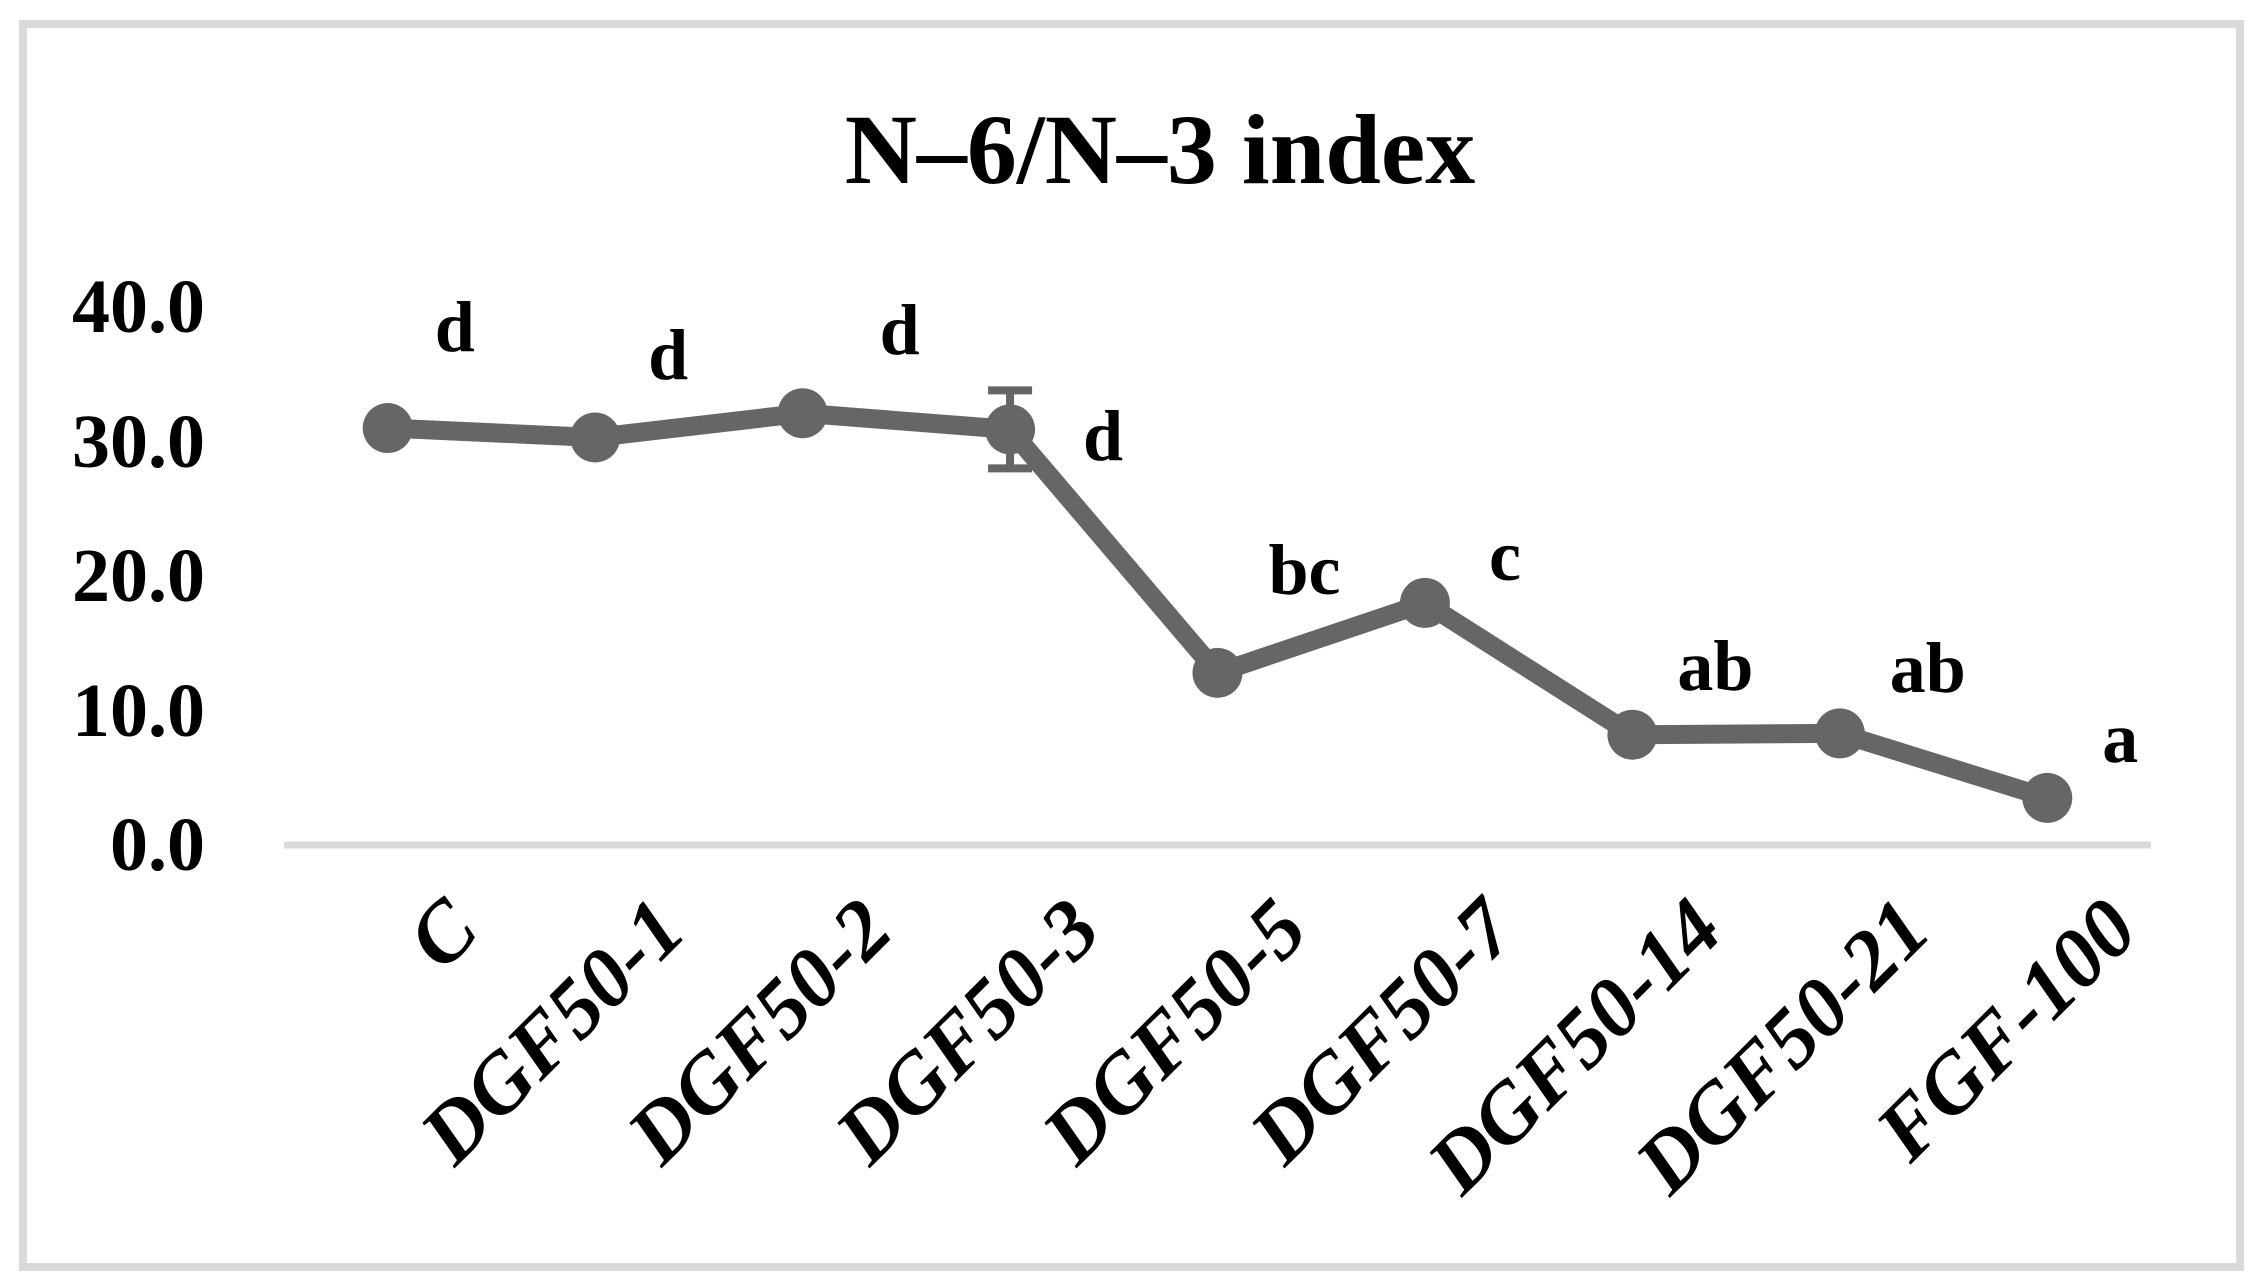 The image size is (2267, 1288). What do you see at coordinates (1304, 569) in the screenshot?
I see `significance-letter: bc` at bounding box center [1304, 569].